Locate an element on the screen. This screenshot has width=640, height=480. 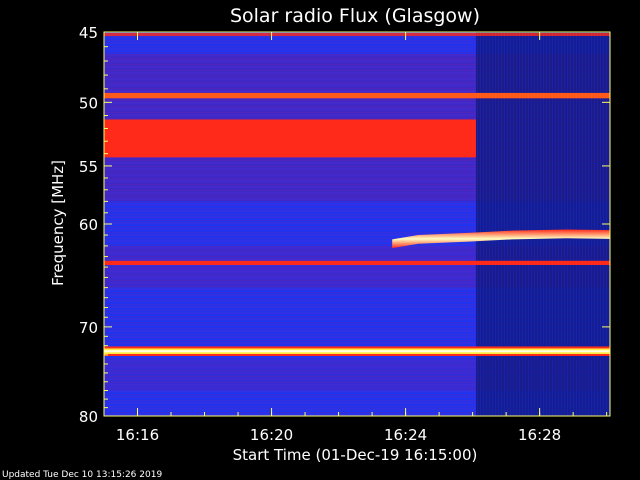
x-tick-label: 16:24 is located at coordinates (405, 435).